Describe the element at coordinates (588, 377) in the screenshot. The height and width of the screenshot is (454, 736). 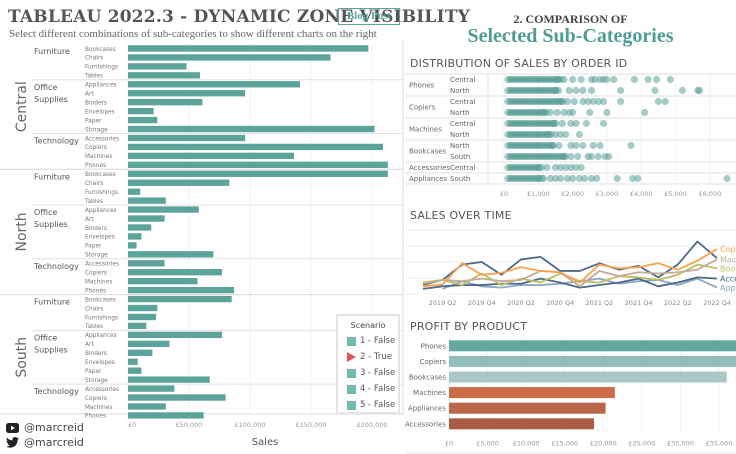
I see `profit-bar-bookcases` at that location.